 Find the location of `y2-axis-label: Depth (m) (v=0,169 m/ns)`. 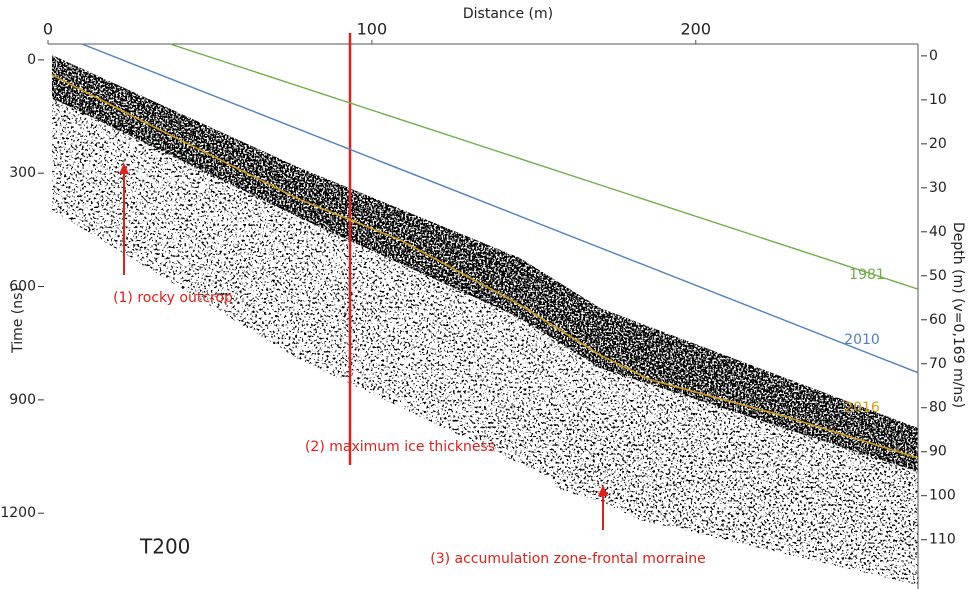

y2-axis-label: Depth (m) (v=0,169 m/ns) is located at coordinates (958, 315).